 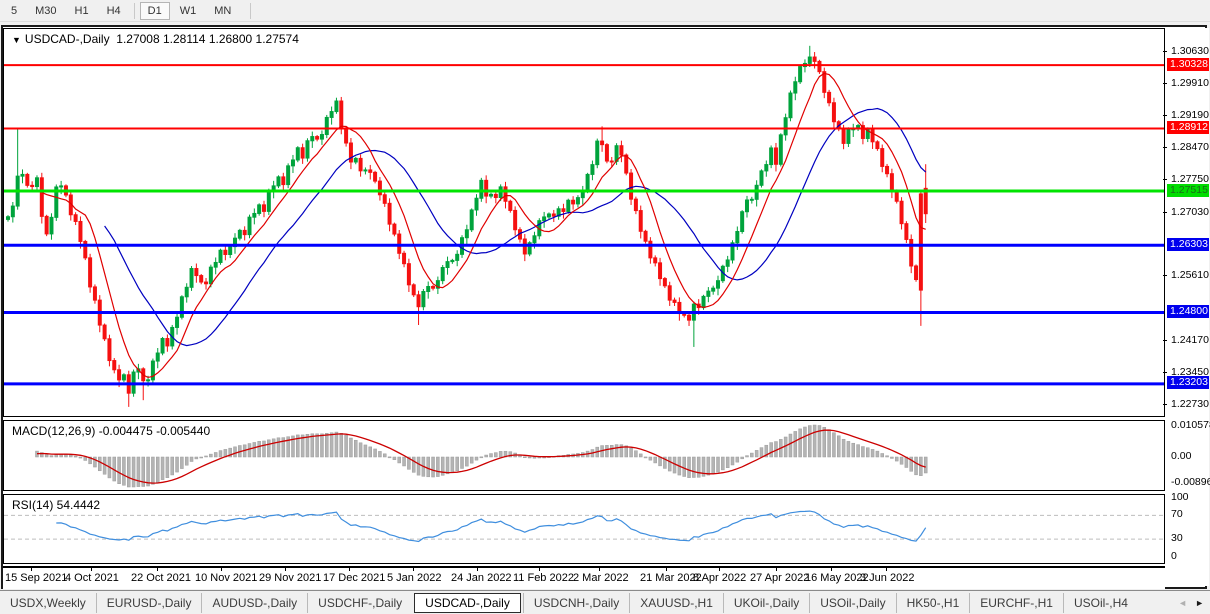 I want to click on ohlc-values: 1.27008 1.28114 1.26800 1.27574, so click(x=207, y=39).